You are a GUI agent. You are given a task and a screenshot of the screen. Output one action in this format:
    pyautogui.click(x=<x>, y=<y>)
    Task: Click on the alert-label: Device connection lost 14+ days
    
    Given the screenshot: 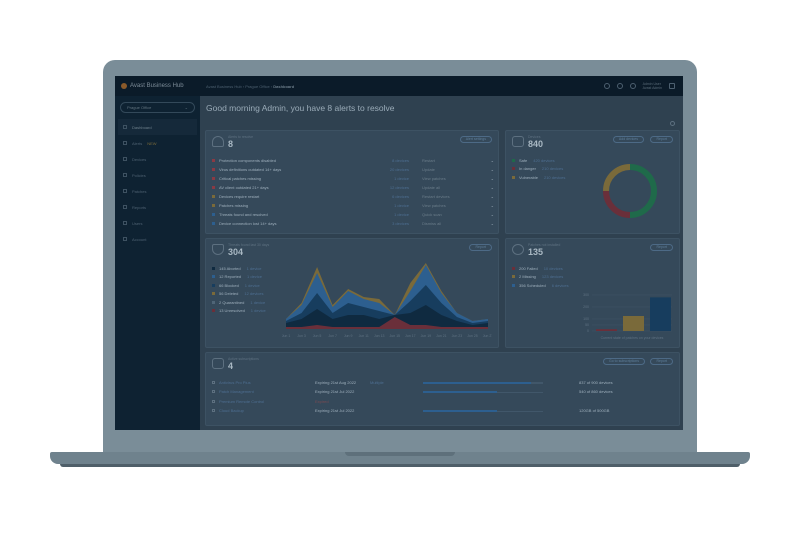 What is the action you would take?
    pyautogui.click(x=248, y=223)
    